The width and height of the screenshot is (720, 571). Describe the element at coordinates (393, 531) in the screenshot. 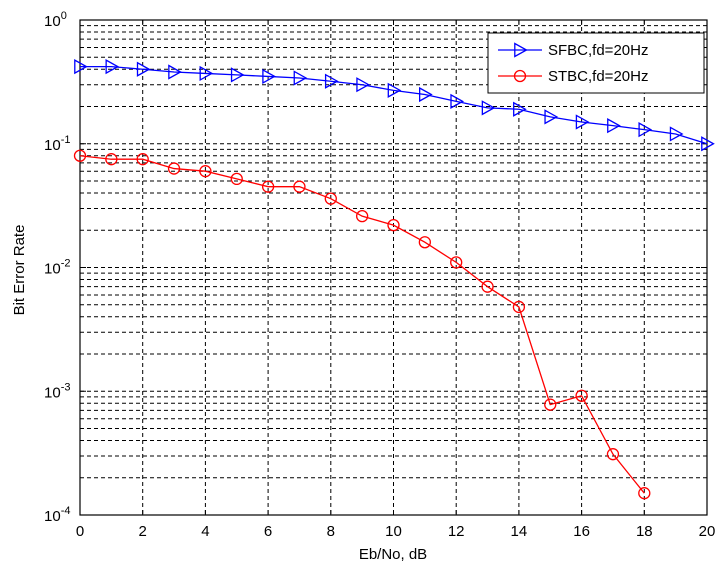

I see `x-tick-label: 10` at that location.